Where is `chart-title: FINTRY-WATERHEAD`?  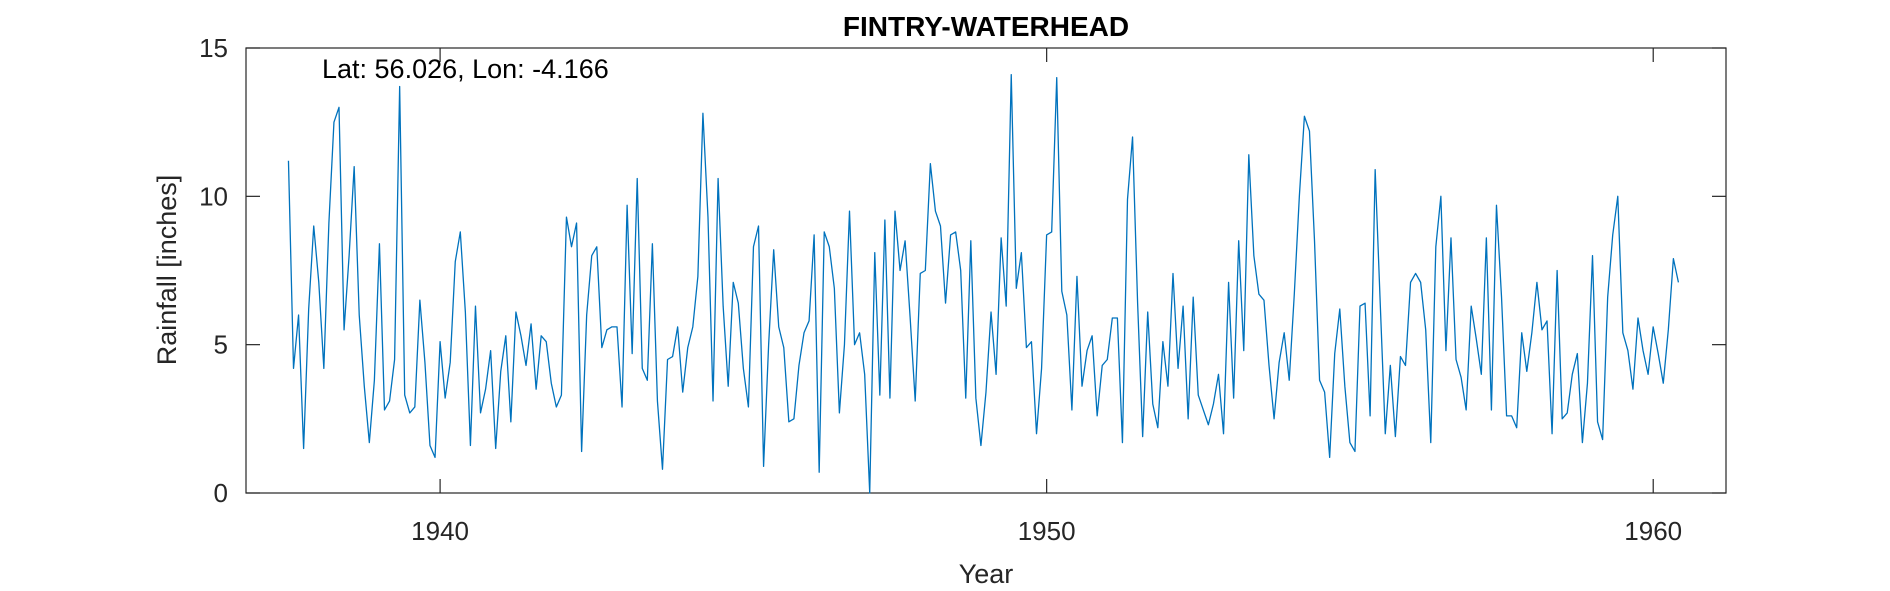
chart-title: FINTRY-WATERHEAD is located at coordinates (986, 26).